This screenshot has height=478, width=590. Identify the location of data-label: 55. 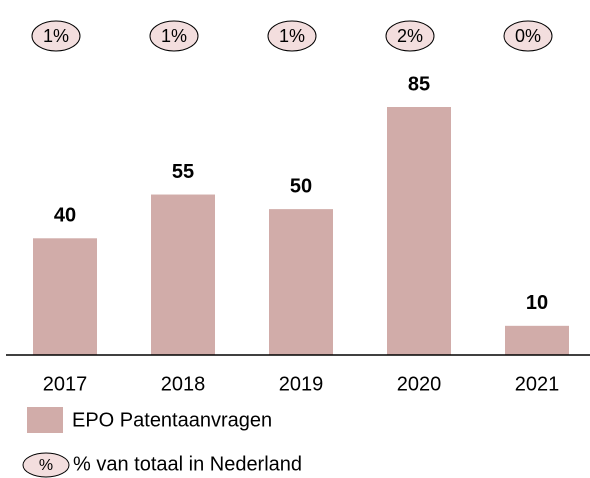
(183, 172).